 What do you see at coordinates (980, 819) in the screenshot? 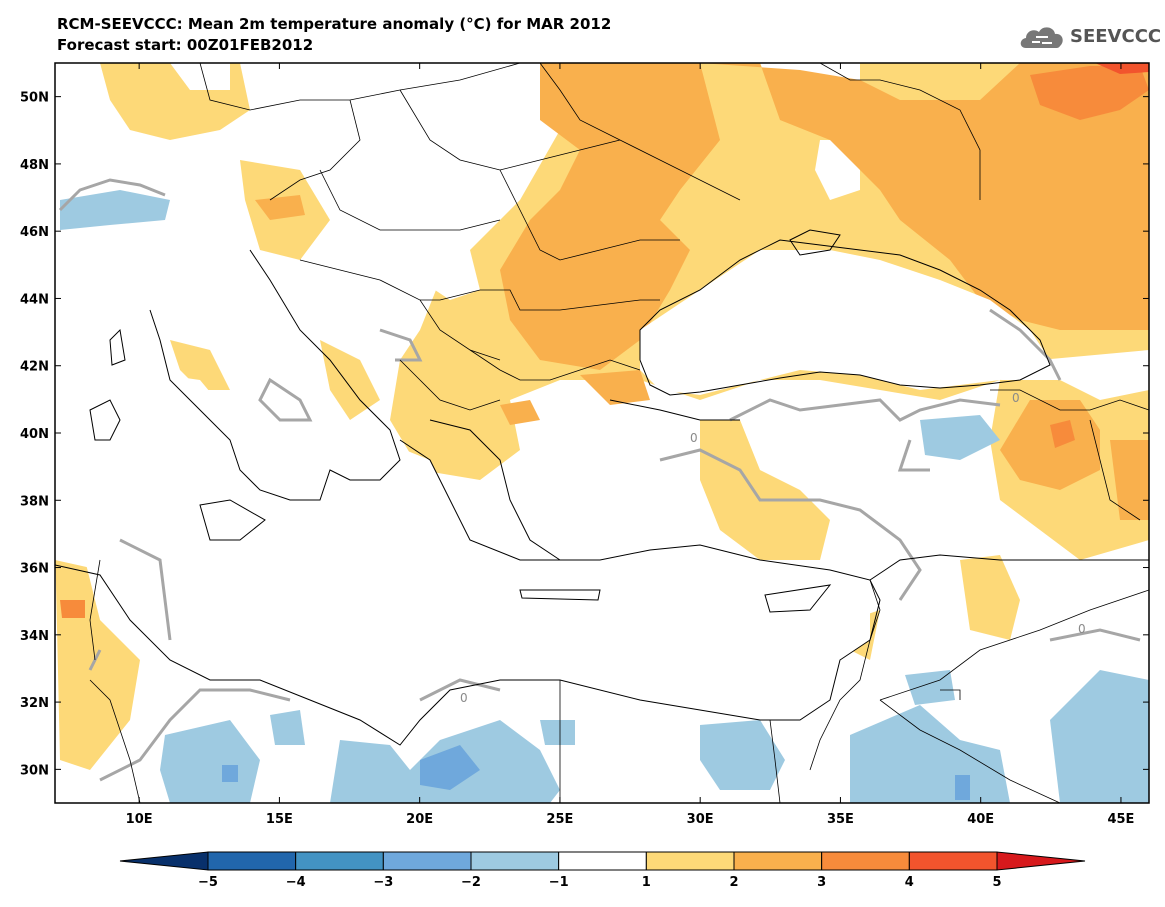
I see `lon-tick-label: 40E` at bounding box center [980, 819].